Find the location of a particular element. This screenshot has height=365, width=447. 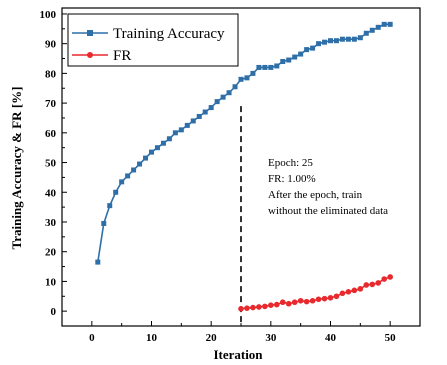

y-tick-label: 0 is located at coordinates (54, 312).